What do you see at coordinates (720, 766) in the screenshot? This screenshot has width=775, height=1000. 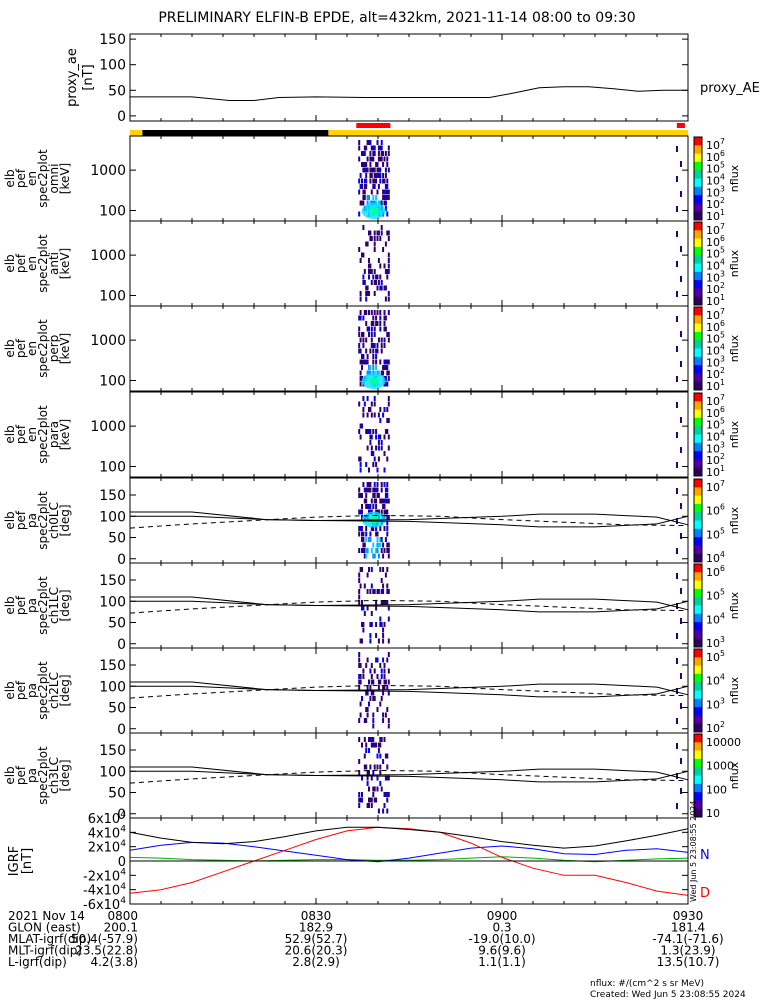 I see `colorbar-tick-label: 1000` at bounding box center [720, 766].